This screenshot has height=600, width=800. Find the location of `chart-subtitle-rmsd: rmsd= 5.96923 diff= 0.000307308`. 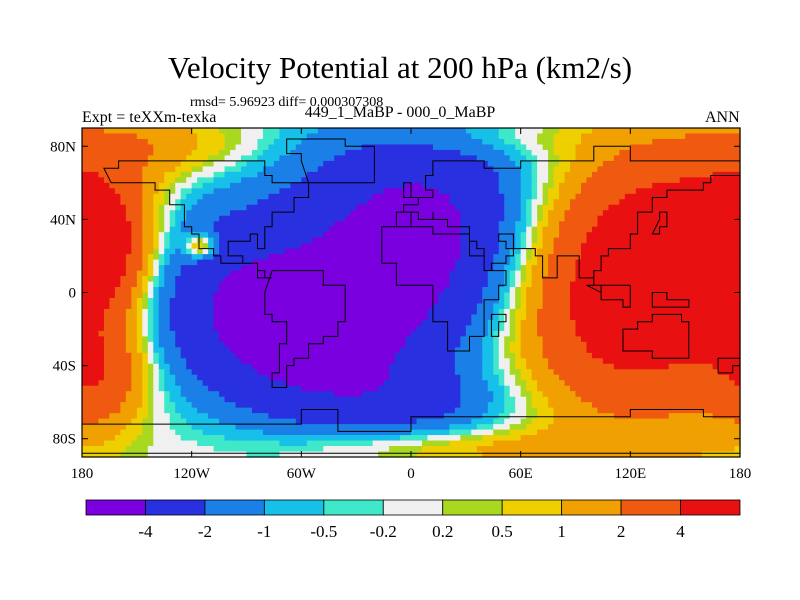

chart-subtitle-rmsd: rmsd= 5.96923 diff= 0.000307308 is located at coordinates (287, 102).